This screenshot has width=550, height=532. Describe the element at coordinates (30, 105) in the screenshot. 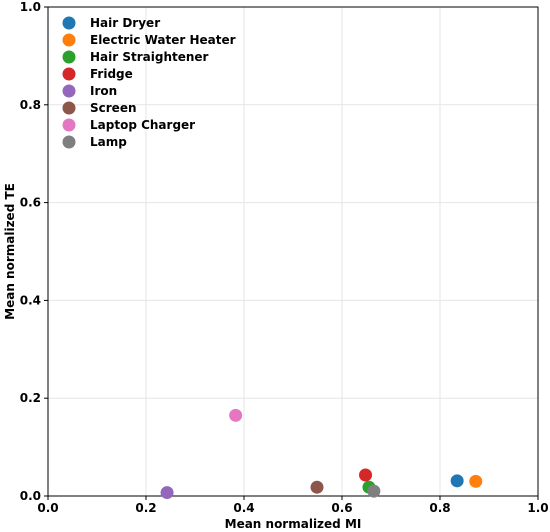

I see `y-tick-label: 0.8` at that location.